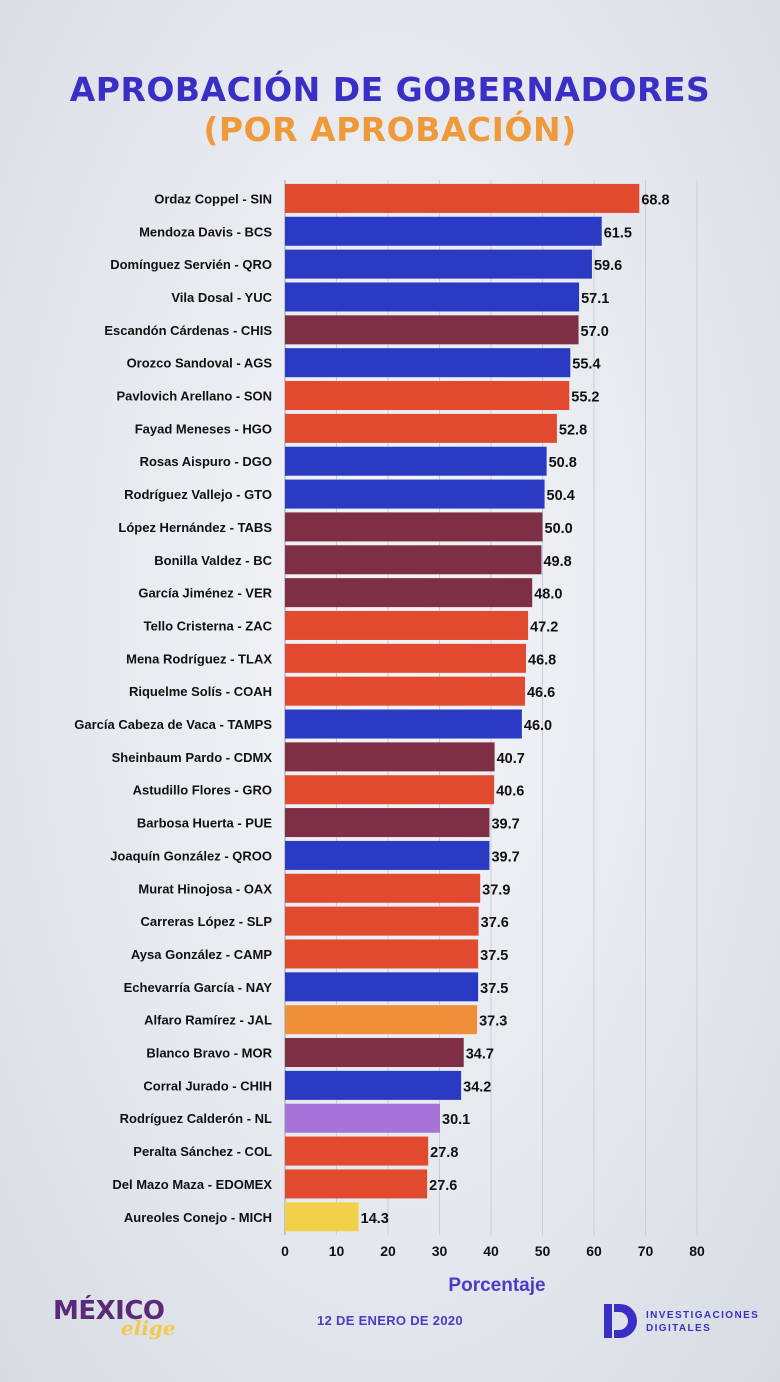 Image resolution: width=780 pixels, height=1382 pixels. Describe the element at coordinates (205, 231) in the screenshot. I see `category-label: Mendoza Davis - BCS` at that location.